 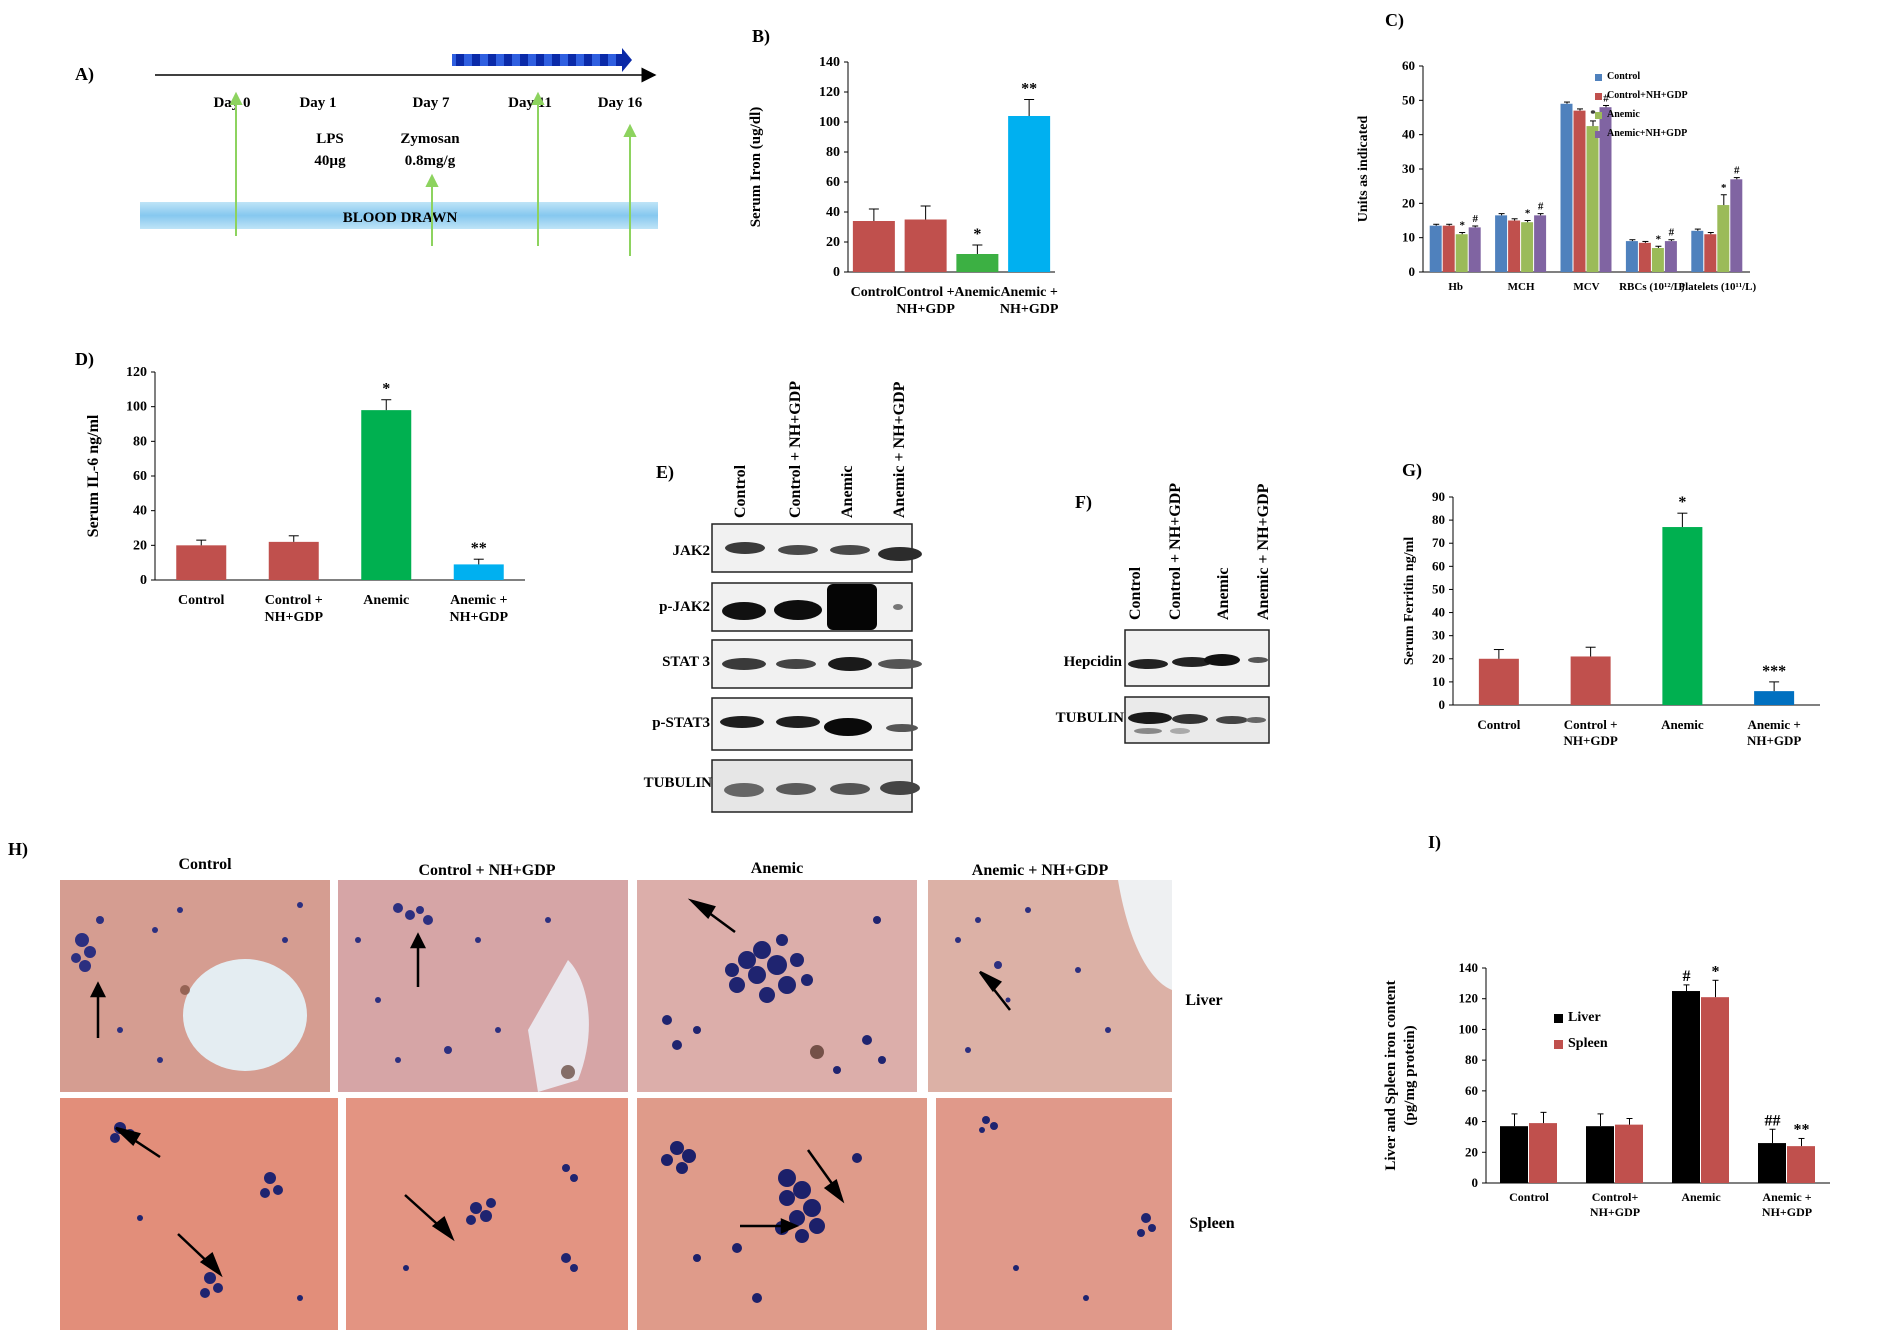 What do you see at coordinates (777, 868) in the screenshot?
I see `histology-col-anemic: Anemic` at bounding box center [777, 868].